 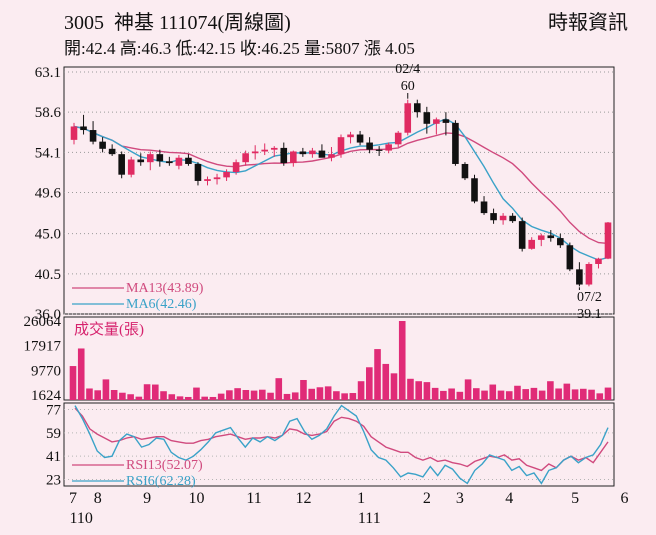 What do you see at coordinates (48, 113) in the screenshot?
I see `price-tick-label: 58.6` at bounding box center [48, 113].